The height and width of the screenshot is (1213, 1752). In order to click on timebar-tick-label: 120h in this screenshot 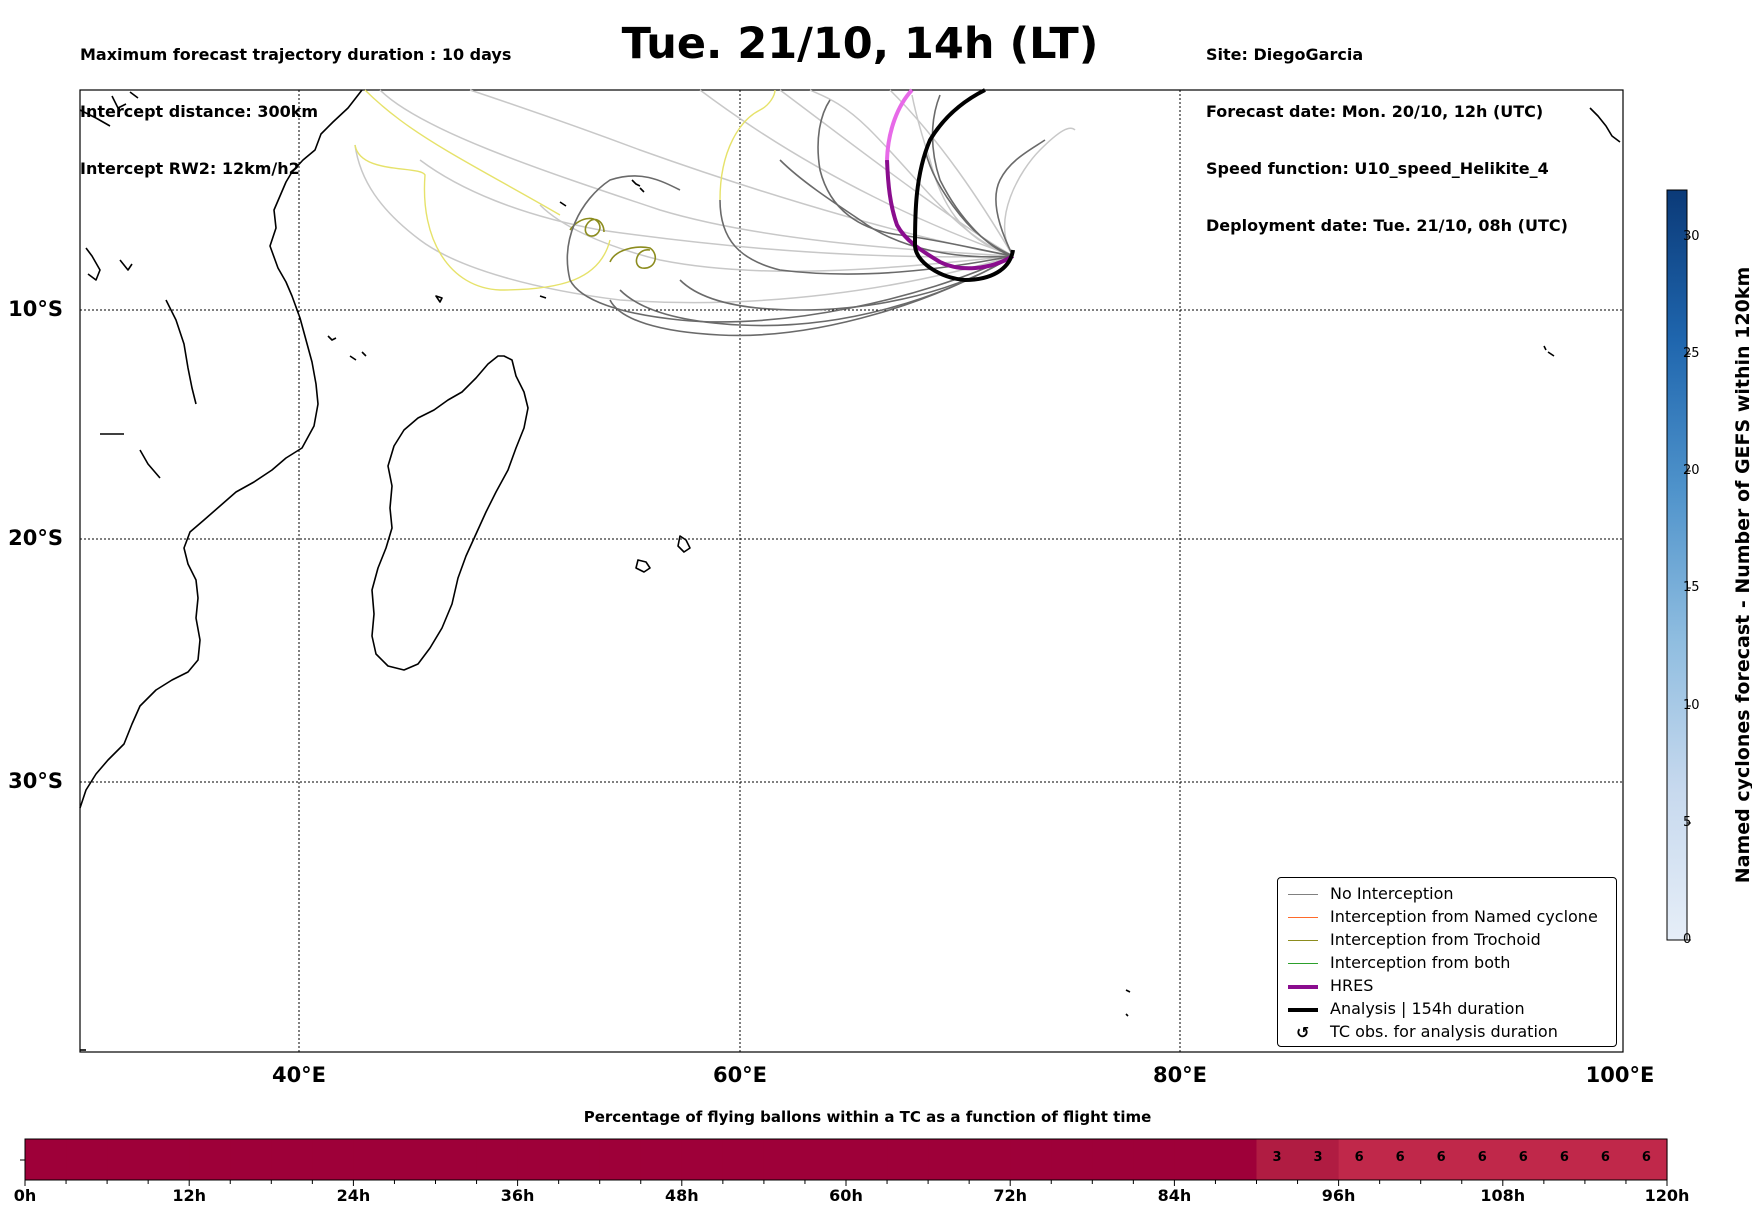, I will do `click(1667, 1195)`.